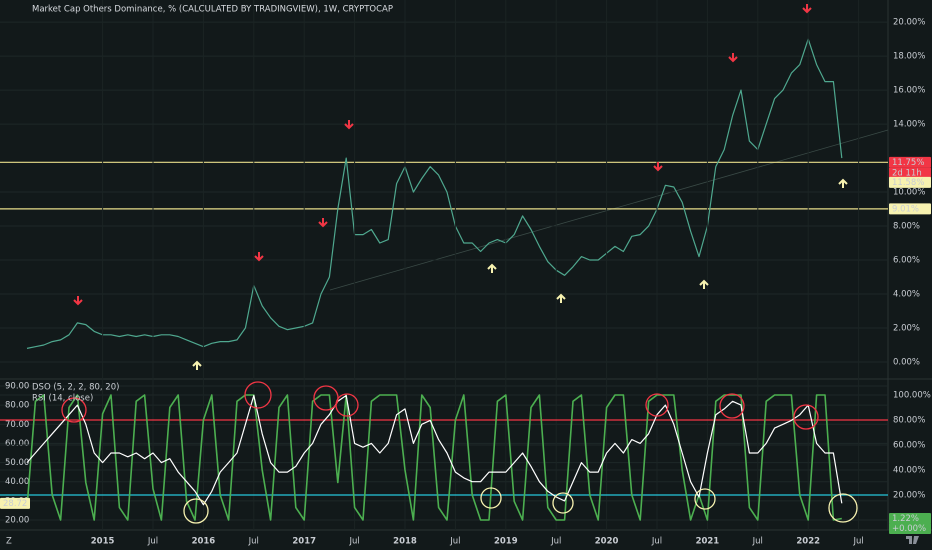  Describe the element at coordinates (909, 125) in the screenshot. I see `y-tick-label: 14.00%` at that location.